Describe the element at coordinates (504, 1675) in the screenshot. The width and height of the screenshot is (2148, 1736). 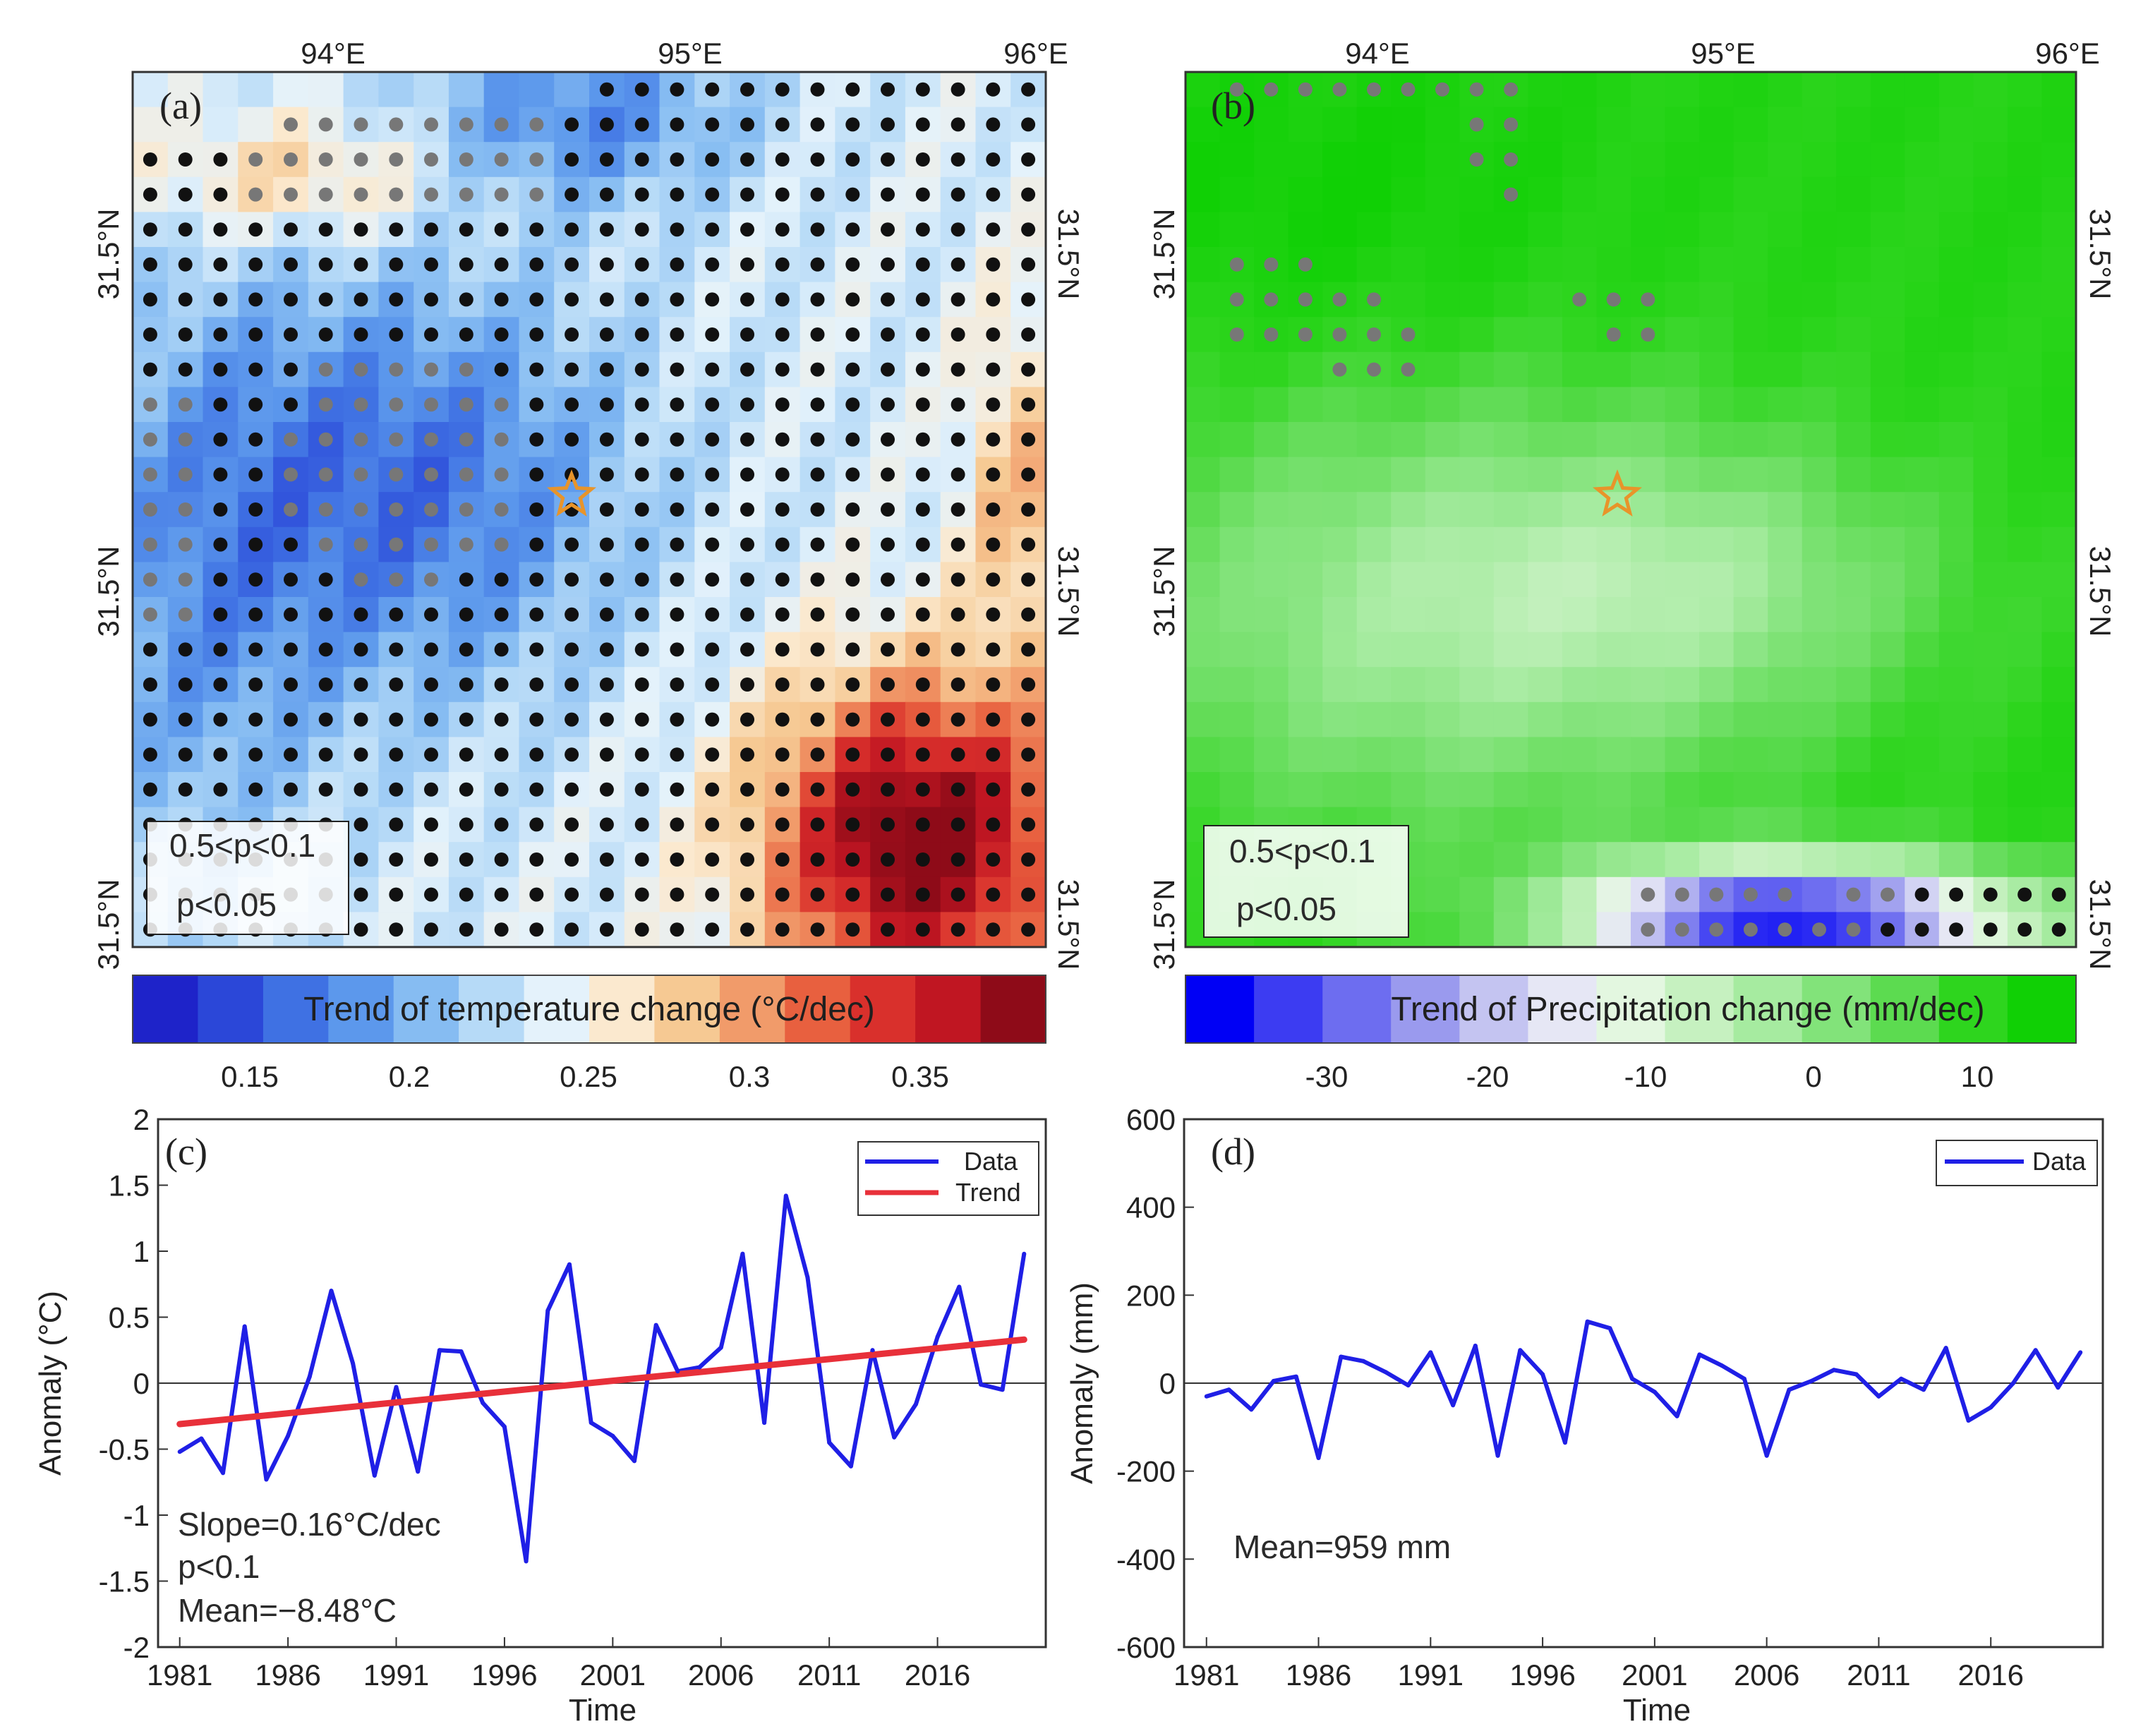
I see `x-tick-label: 1996` at that location.